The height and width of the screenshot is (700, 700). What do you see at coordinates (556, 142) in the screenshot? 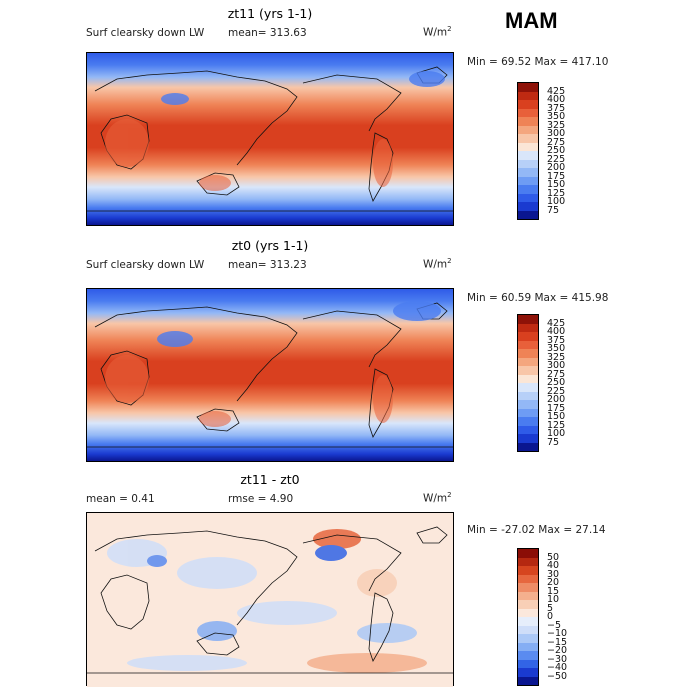
I see `colorbar-tick-label: 275` at bounding box center [556, 142].